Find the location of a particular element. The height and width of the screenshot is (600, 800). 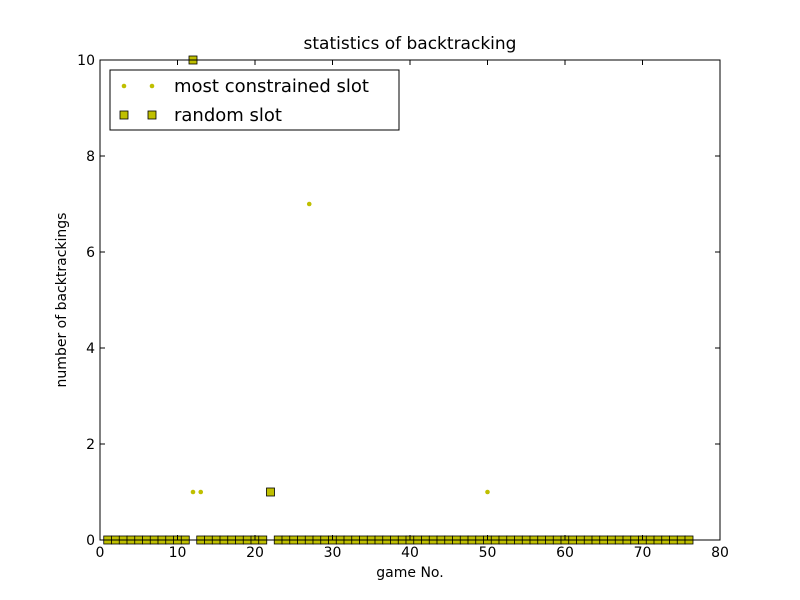

x-tick-label: 20 is located at coordinates (255, 553).